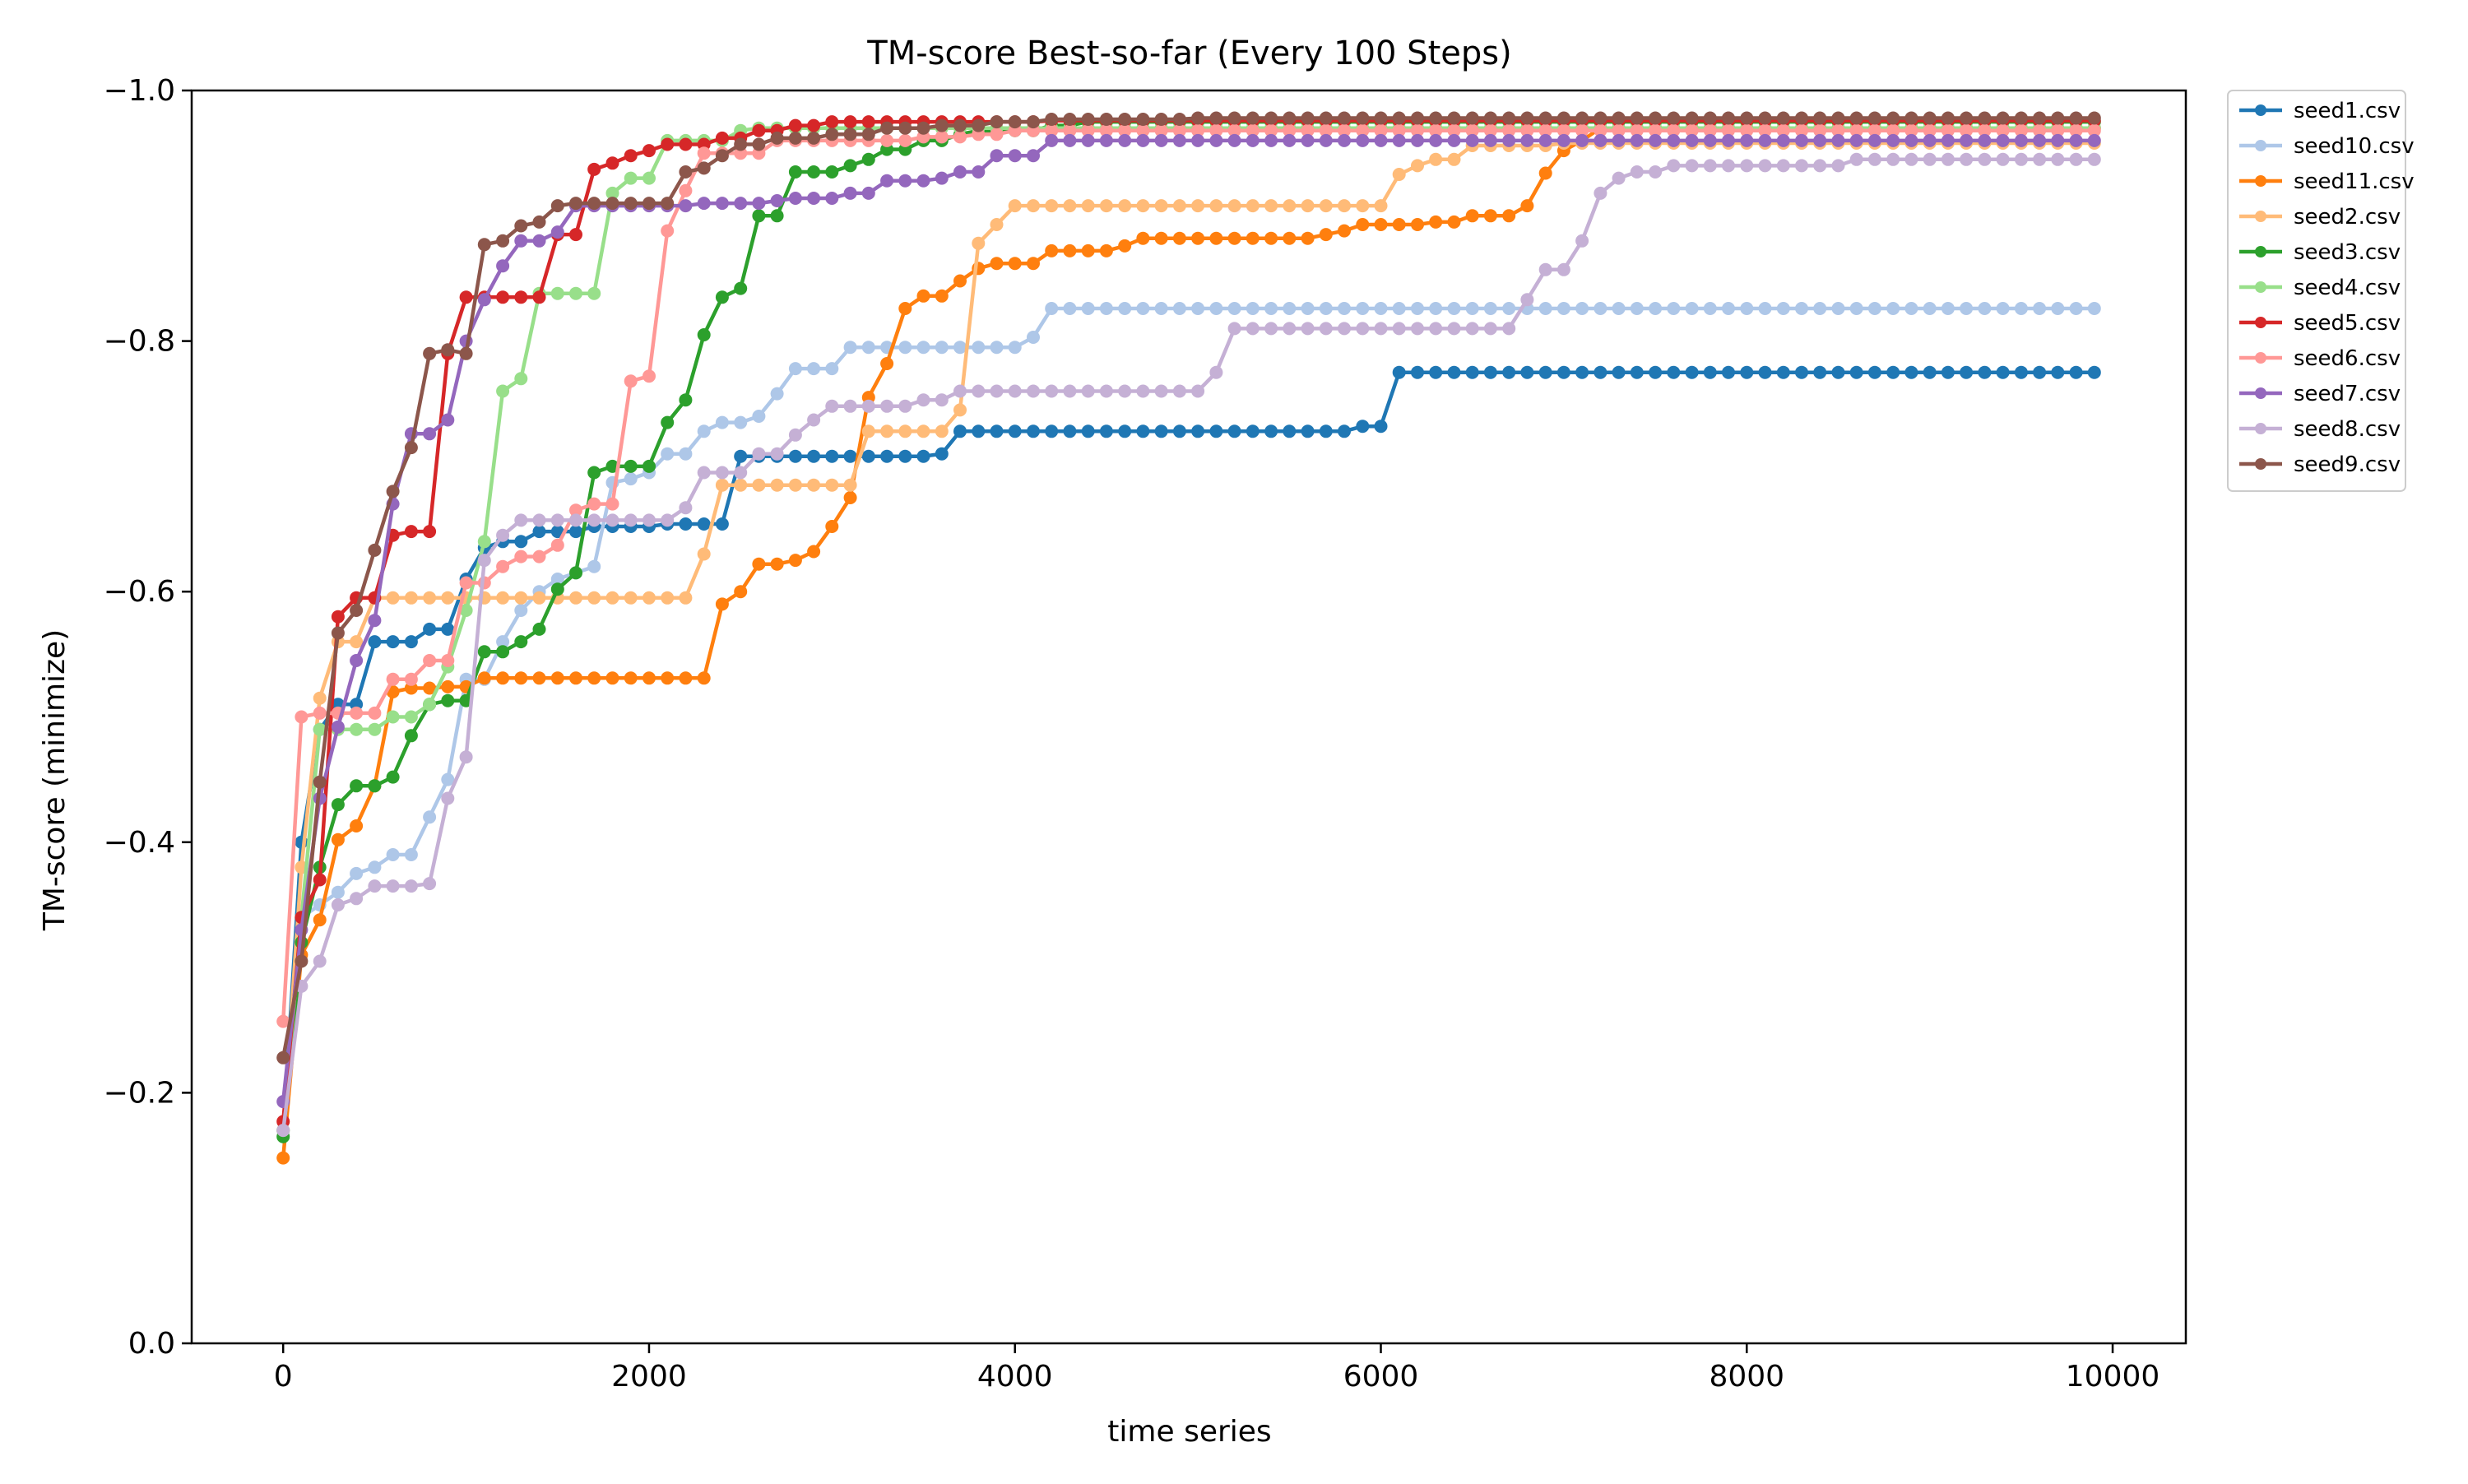 The image size is (2468, 1484). What do you see at coordinates (2260, 287) in the screenshot?
I see `legend-swatch-marker` at bounding box center [2260, 287].